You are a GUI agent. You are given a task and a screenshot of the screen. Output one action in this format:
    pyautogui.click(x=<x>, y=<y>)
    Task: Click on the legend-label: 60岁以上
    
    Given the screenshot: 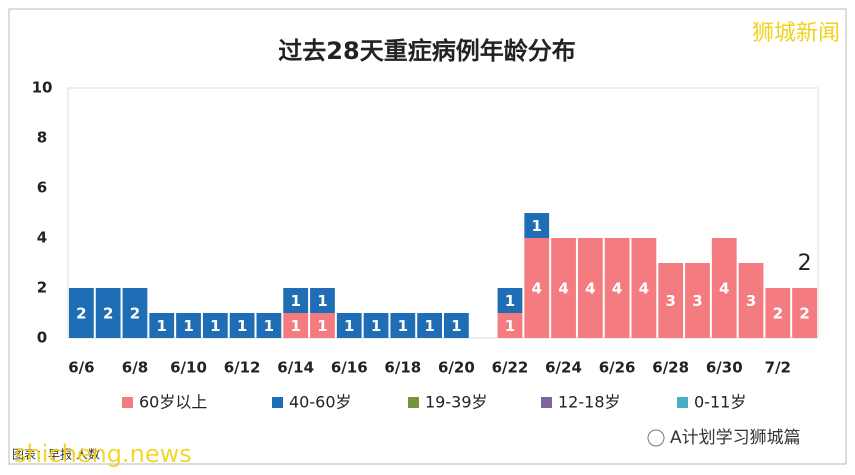 What is the action you would take?
    pyautogui.click(x=173, y=402)
    